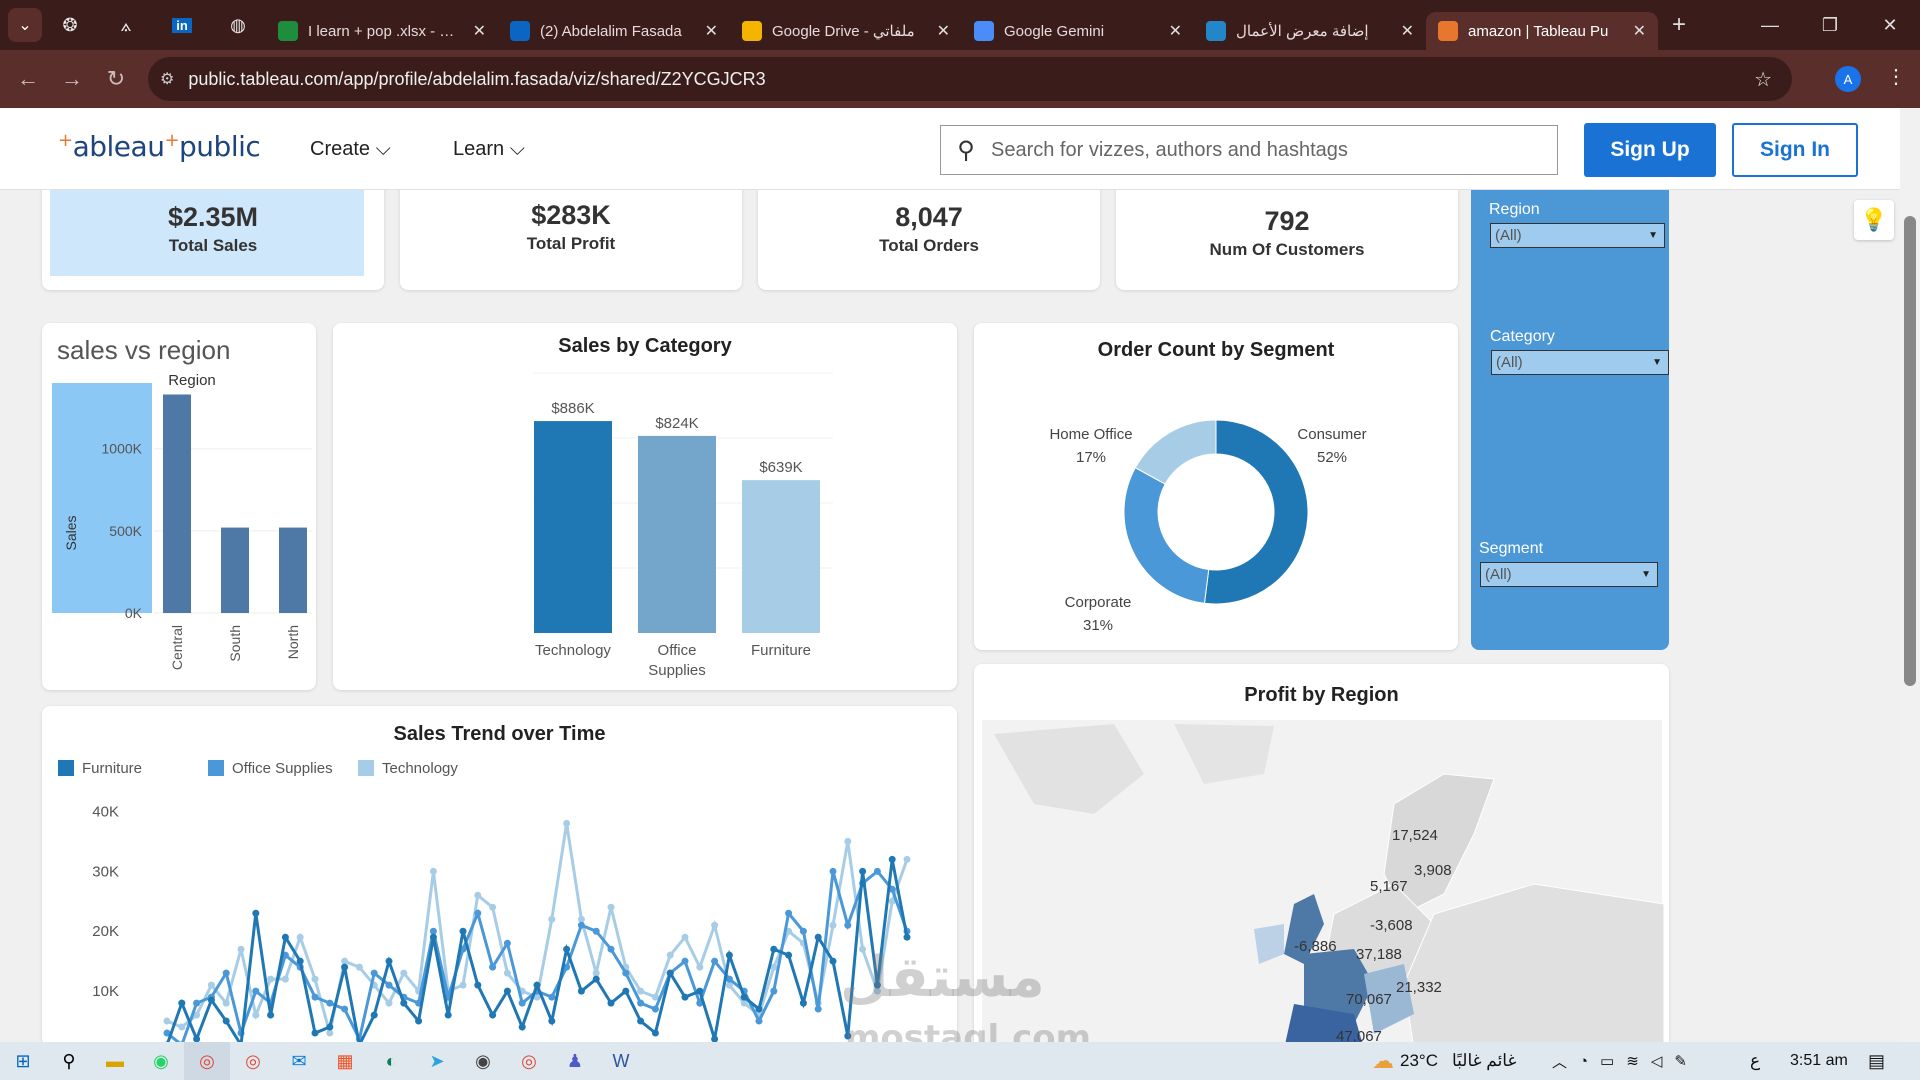  What do you see at coordinates (1896, 77) in the screenshot?
I see `browser-menu-icon: ⋮` at bounding box center [1896, 77].